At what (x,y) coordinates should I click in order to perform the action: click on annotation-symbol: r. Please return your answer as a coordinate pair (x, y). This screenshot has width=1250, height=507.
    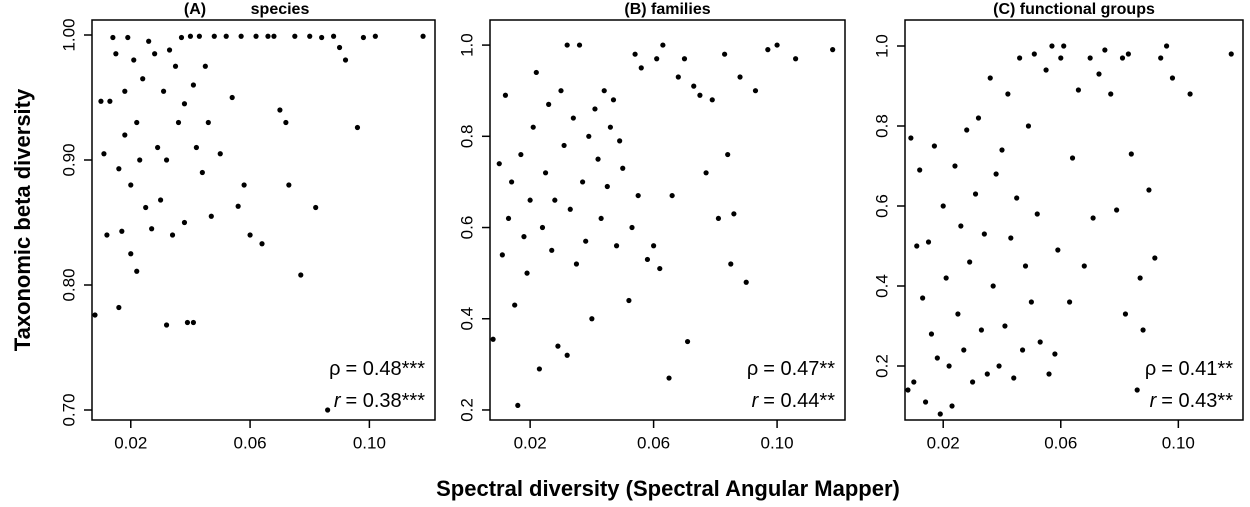
    Looking at the image, I should click on (338, 401).